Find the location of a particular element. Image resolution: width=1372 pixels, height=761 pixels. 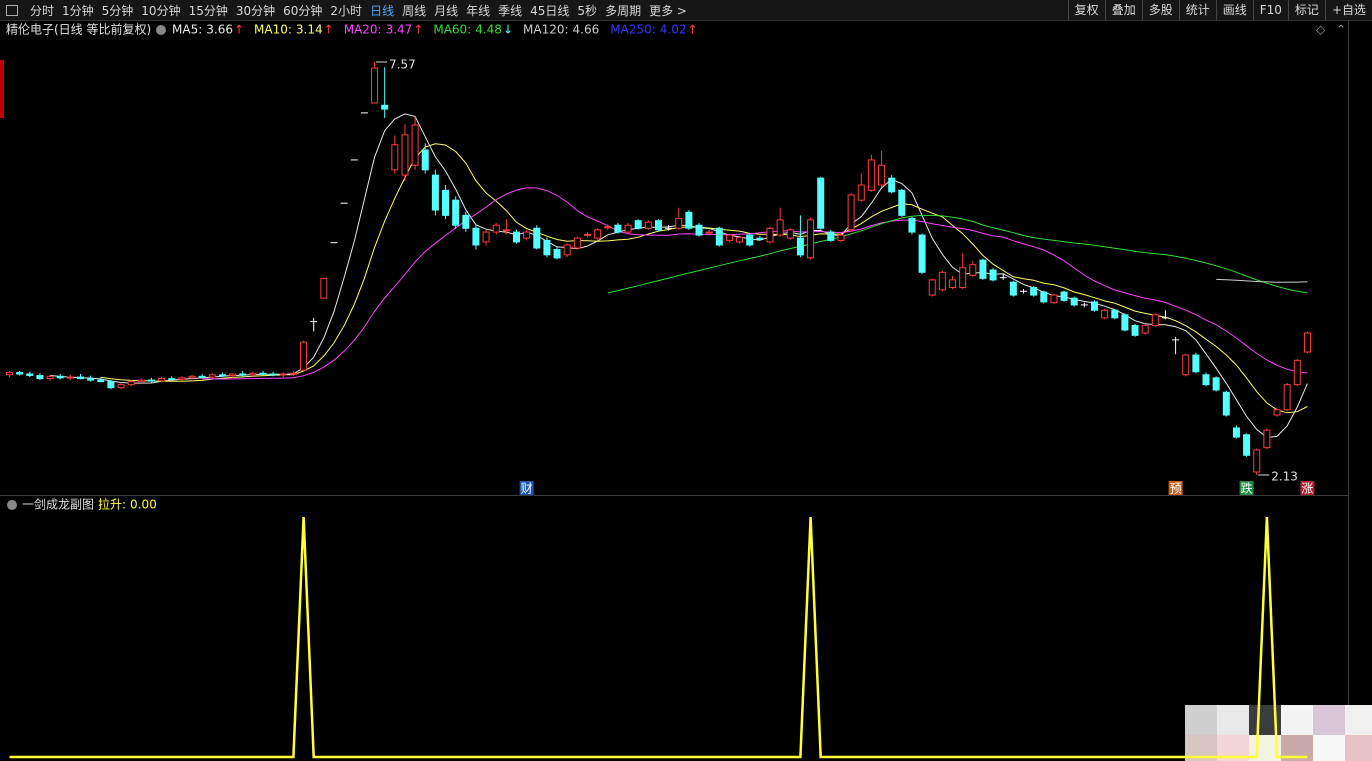

tool-buttons: 复权 叠加 多股 统计 画线 F10 标记 +自选 is located at coordinates (1219, 10).